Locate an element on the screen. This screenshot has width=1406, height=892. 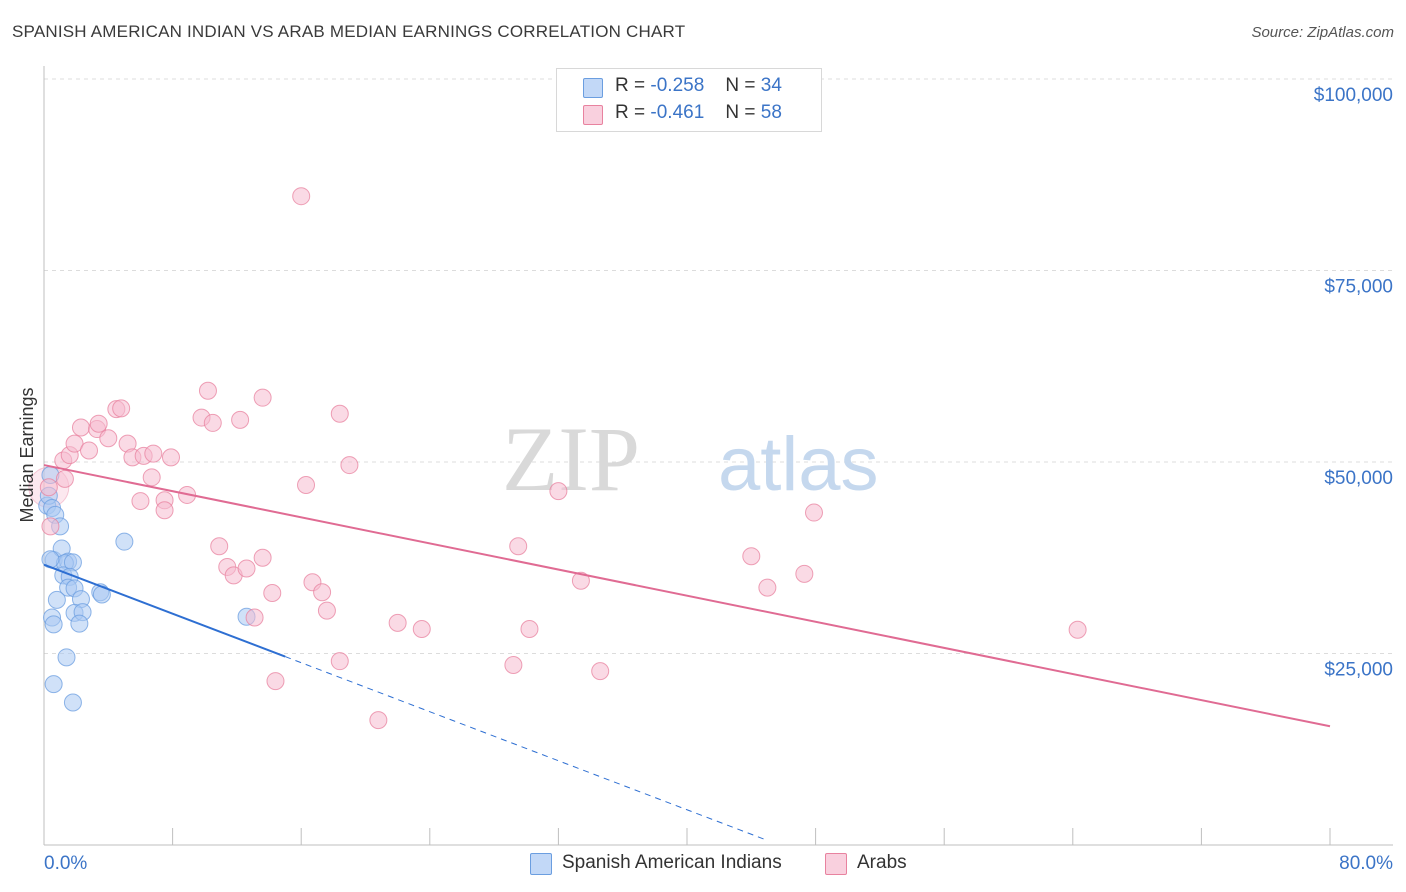
source-label: Source: ZipAtlas.com is located at coordinates (1322, 32).